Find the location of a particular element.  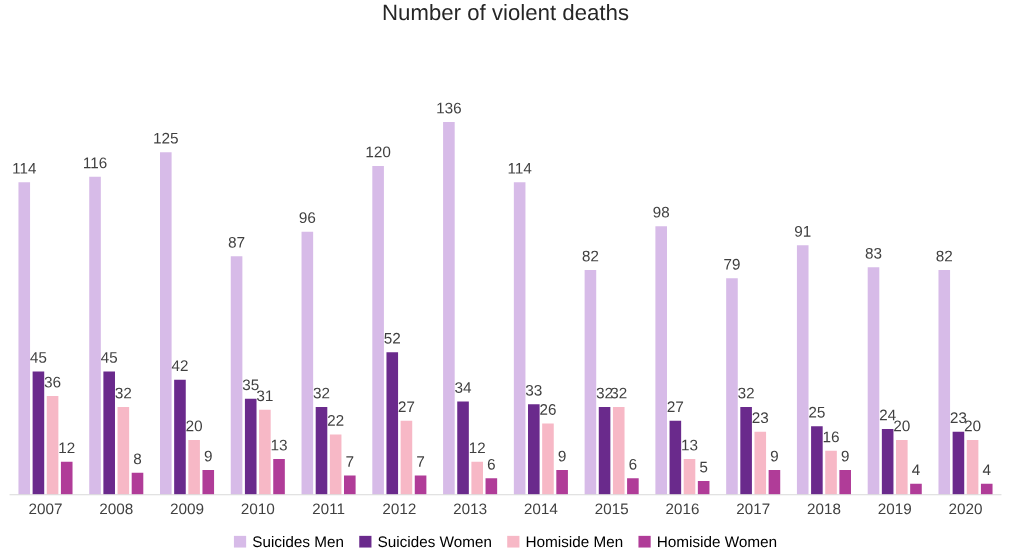

chart-title: Number of violent deaths is located at coordinates (506, 12).